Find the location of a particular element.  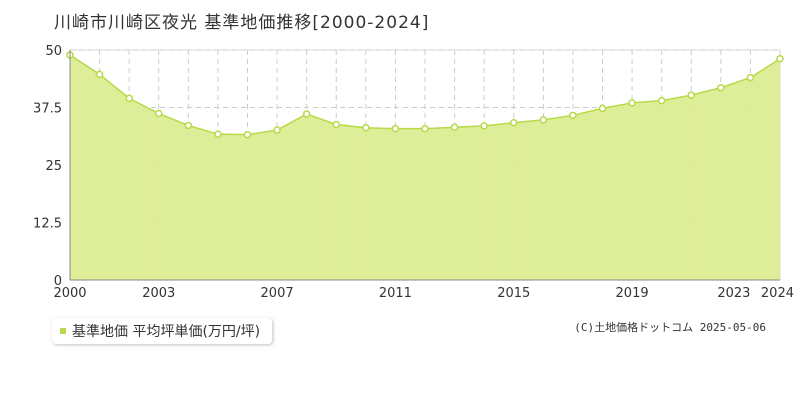

y-tick-label: 37.5 is located at coordinates (47, 109).